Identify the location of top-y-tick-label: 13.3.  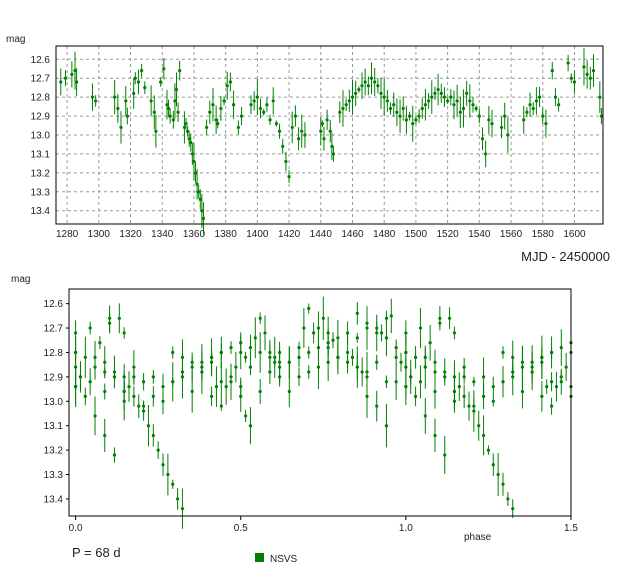
(41, 192).